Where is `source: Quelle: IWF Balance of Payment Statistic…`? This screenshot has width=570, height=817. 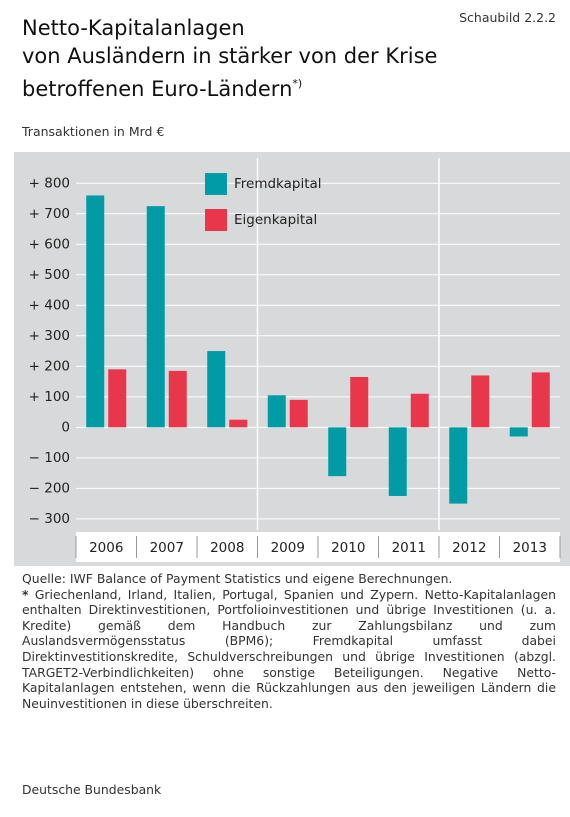 source: Quelle: IWF Balance of Payment Statistic… is located at coordinates (237, 578).